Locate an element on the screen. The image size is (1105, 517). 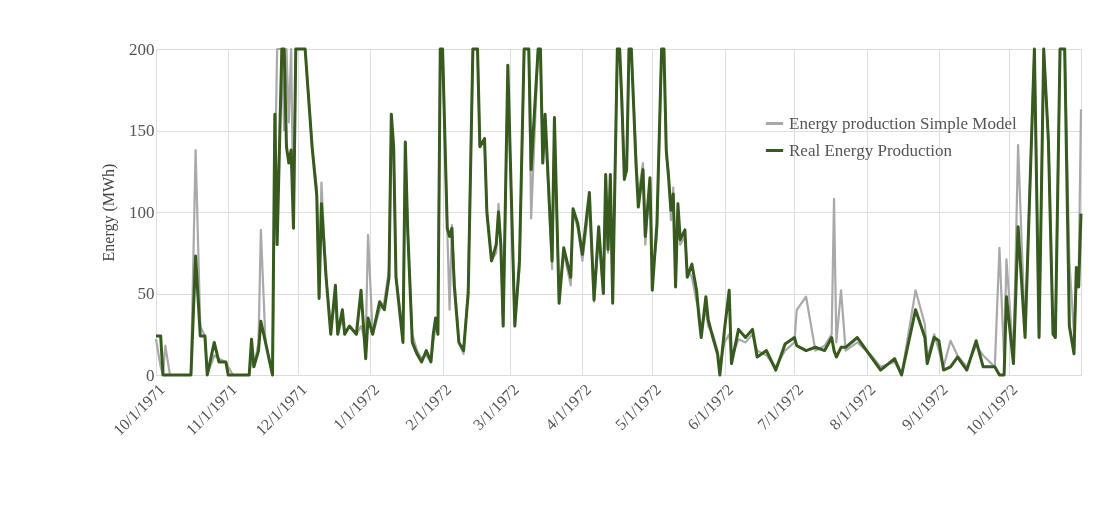
y-tick-label: 100 is located at coordinates (142, 212).